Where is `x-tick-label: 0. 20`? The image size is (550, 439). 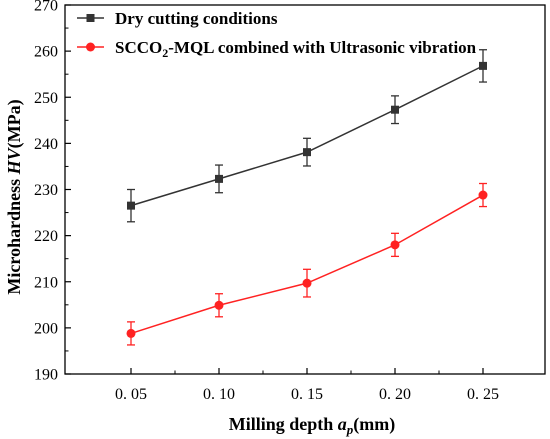 x-tick-label: 0. 20 is located at coordinates (395, 394).